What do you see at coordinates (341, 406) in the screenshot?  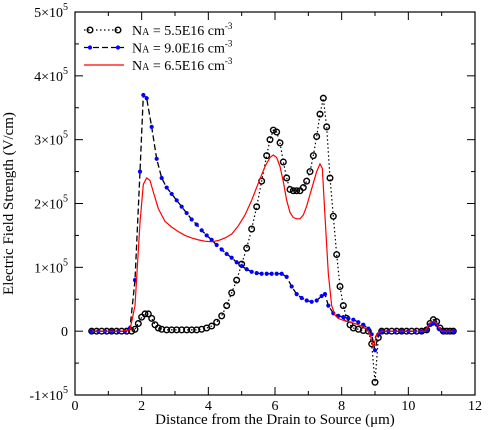 I see `x-tick-label: 8` at bounding box center [341, 406].